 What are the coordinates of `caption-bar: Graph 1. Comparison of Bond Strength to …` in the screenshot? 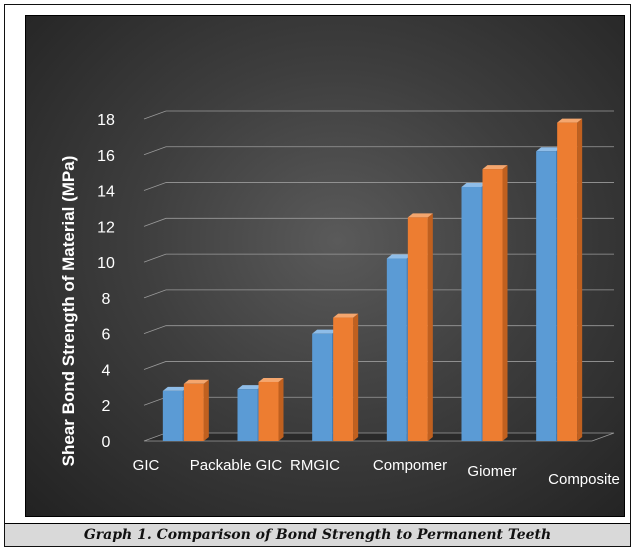 It's located at (317, 534).